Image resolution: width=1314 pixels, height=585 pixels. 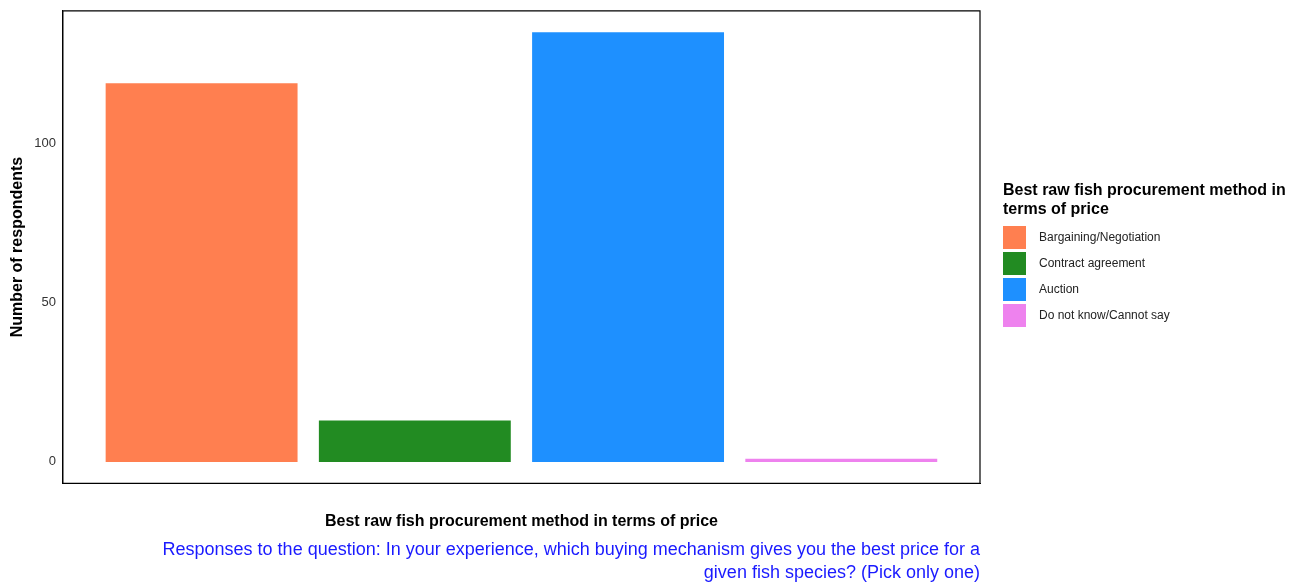 What do you see at coordinates (1100, 237) in the screenshot?
I see `legend-label: Bargaining/Negotiation` at bounding box center [1100, 237].